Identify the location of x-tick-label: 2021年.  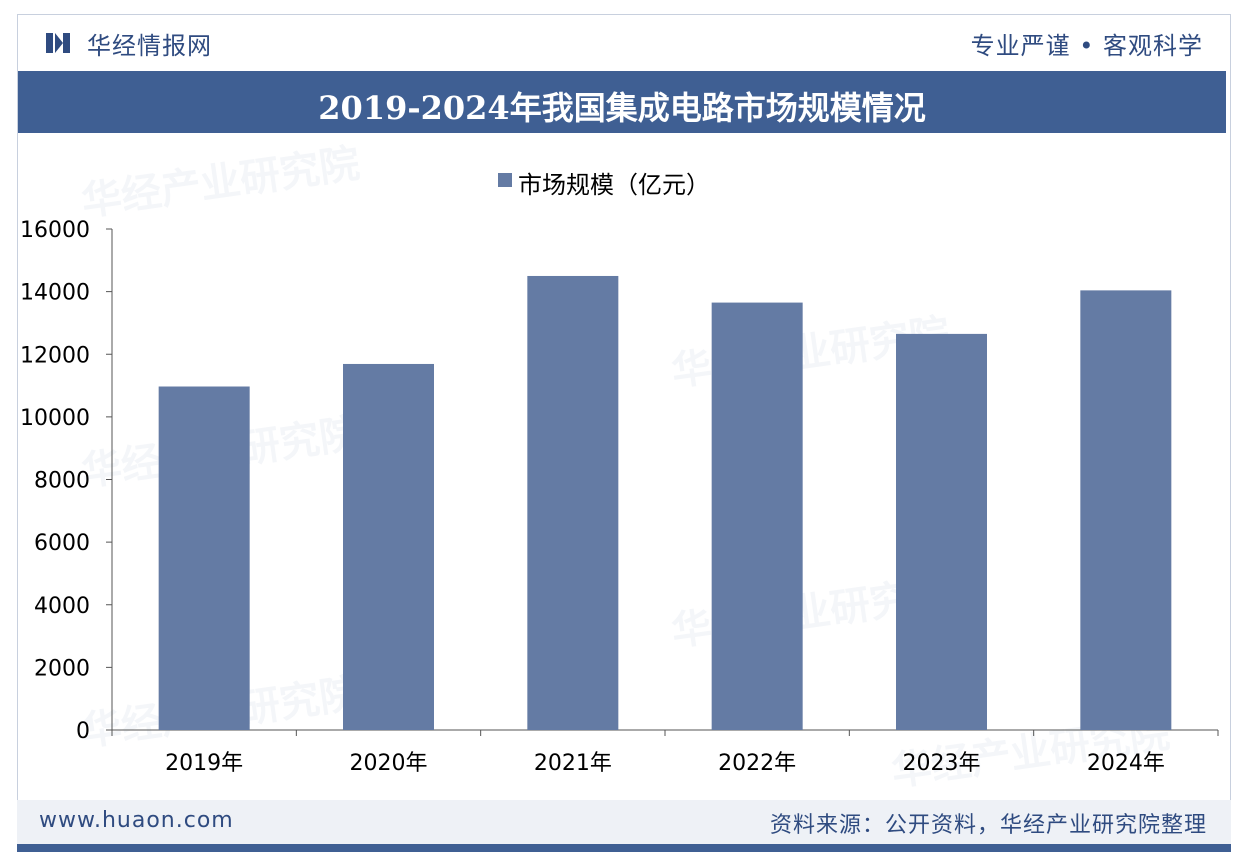
(573, 763).